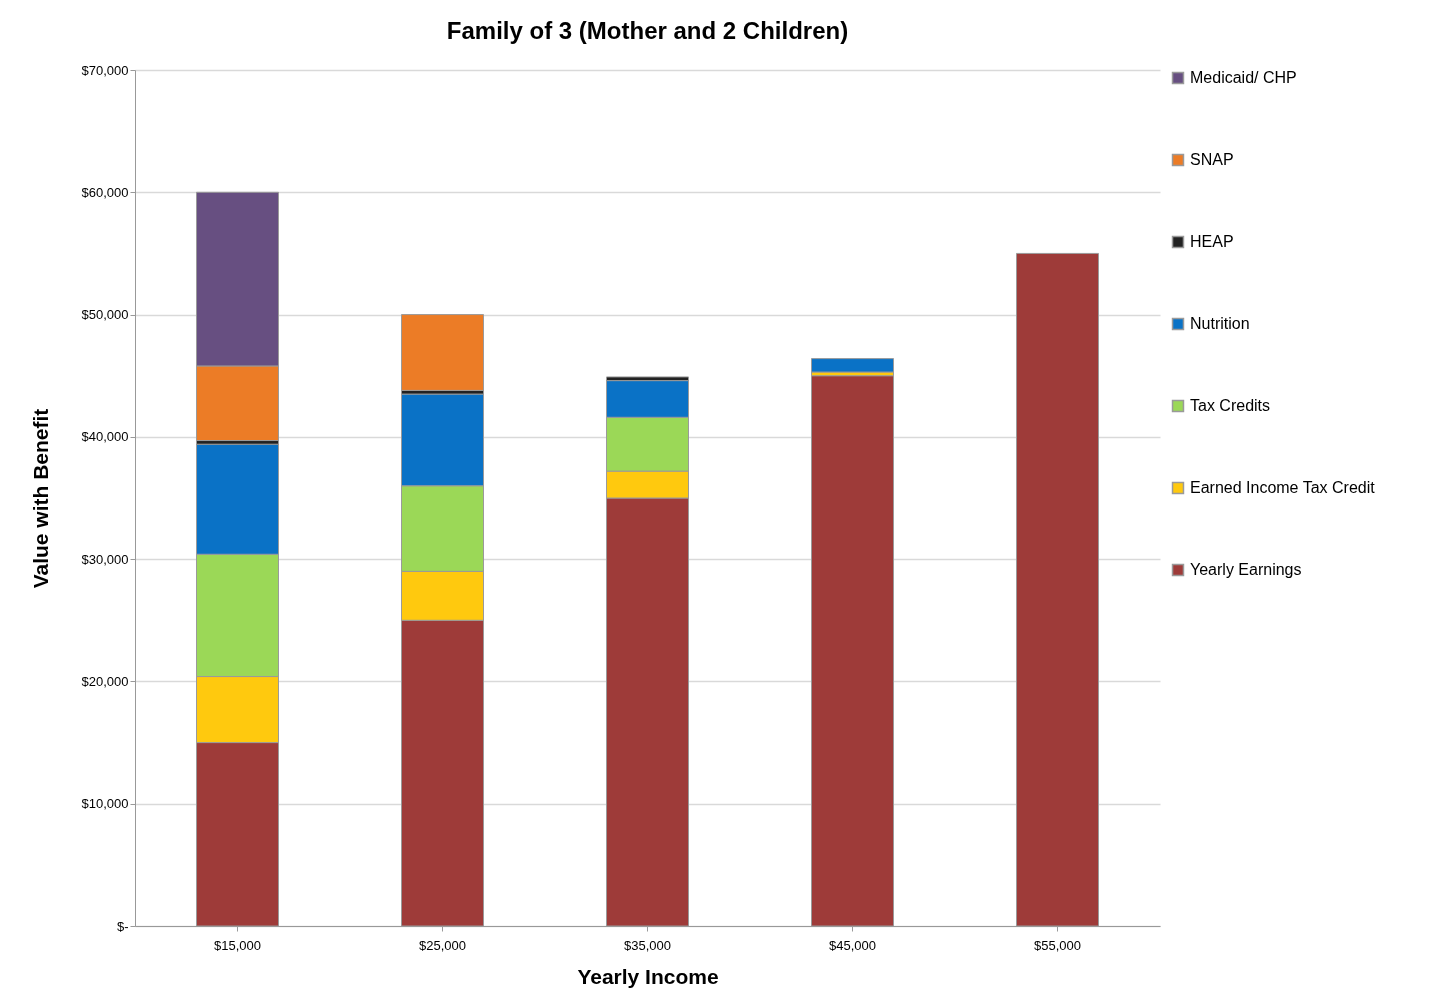 The height and width of the screenshot is (1006, 1429). What do you see at coordinates (105, 804) in the screenshot?
I see `y-tick-label: $10,000` at bounding box center [105, 804].